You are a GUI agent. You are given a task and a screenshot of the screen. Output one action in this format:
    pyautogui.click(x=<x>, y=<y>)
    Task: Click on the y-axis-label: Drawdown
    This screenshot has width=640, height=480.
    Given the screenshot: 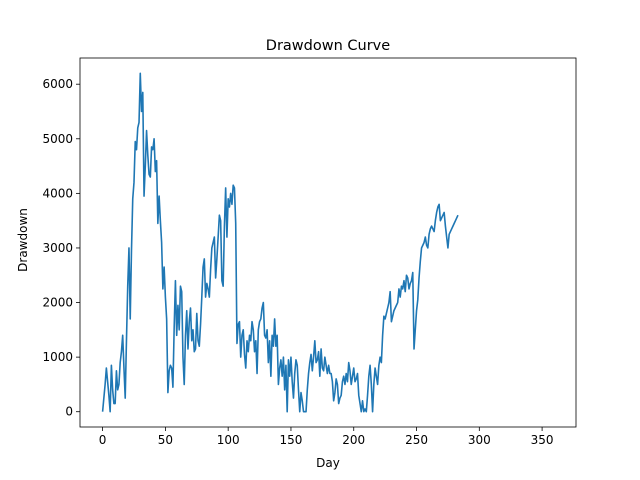 What is the action you would take?
    pyautogui.click(x=23, y=240)
    